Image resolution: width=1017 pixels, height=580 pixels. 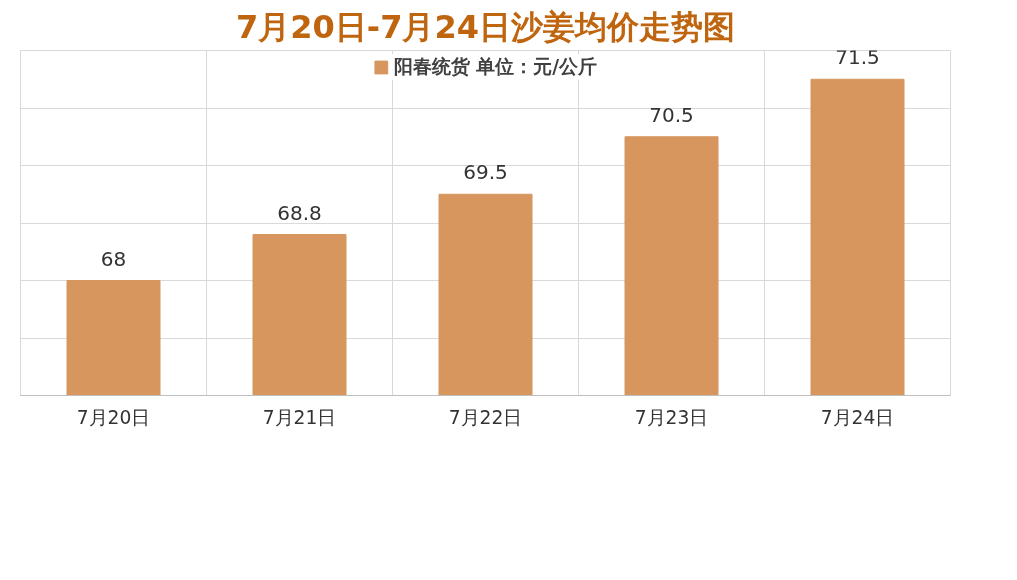 What do you see at coordinates (299, 417) in the screenshot?
I see `x-tick-label: 7月21日` at bounding box center [299, 417].